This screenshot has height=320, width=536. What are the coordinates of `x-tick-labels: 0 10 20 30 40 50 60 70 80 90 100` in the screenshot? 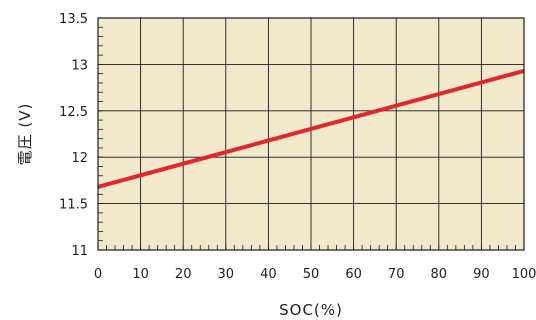 It's located at (315, 274).